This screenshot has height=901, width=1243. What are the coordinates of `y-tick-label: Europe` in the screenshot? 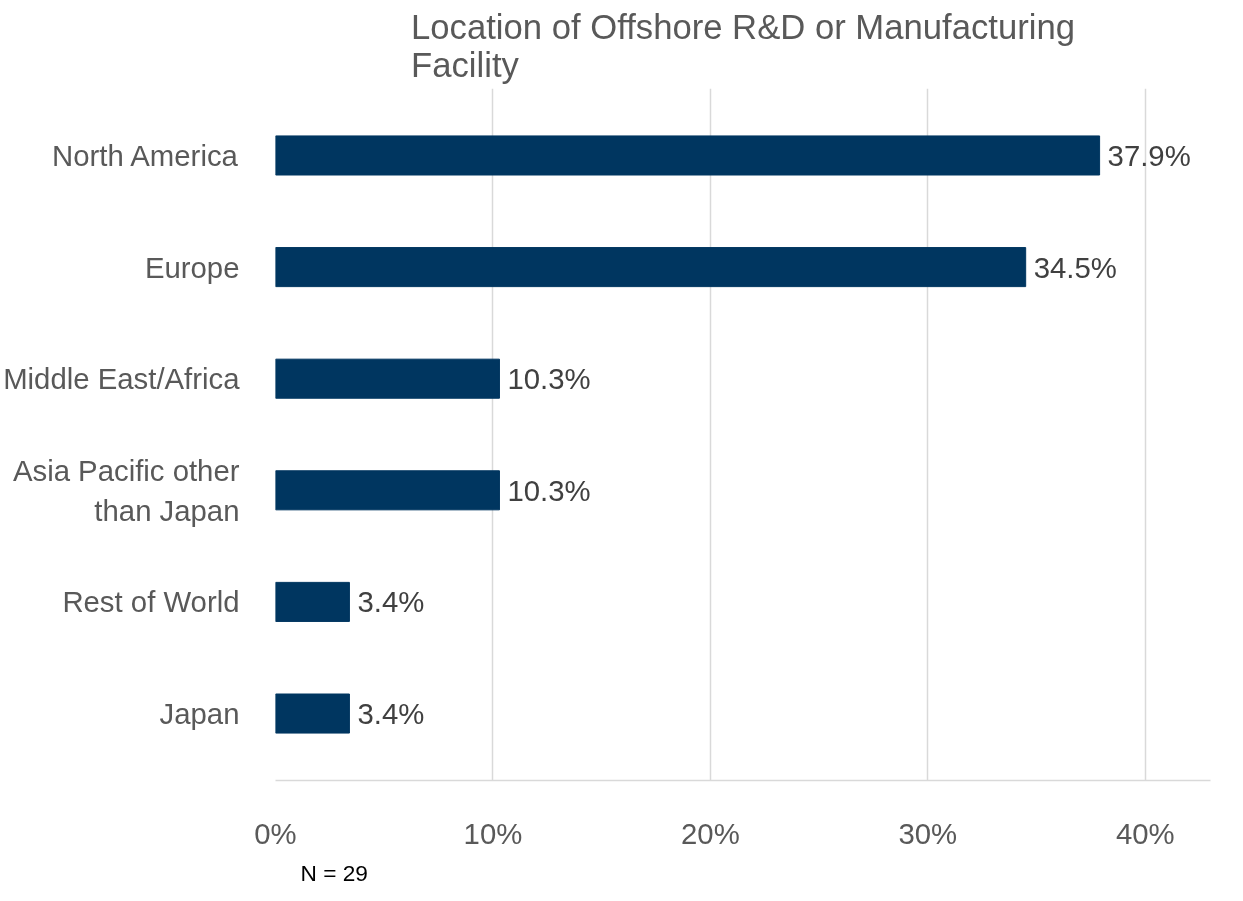 It's located at (192, 267).